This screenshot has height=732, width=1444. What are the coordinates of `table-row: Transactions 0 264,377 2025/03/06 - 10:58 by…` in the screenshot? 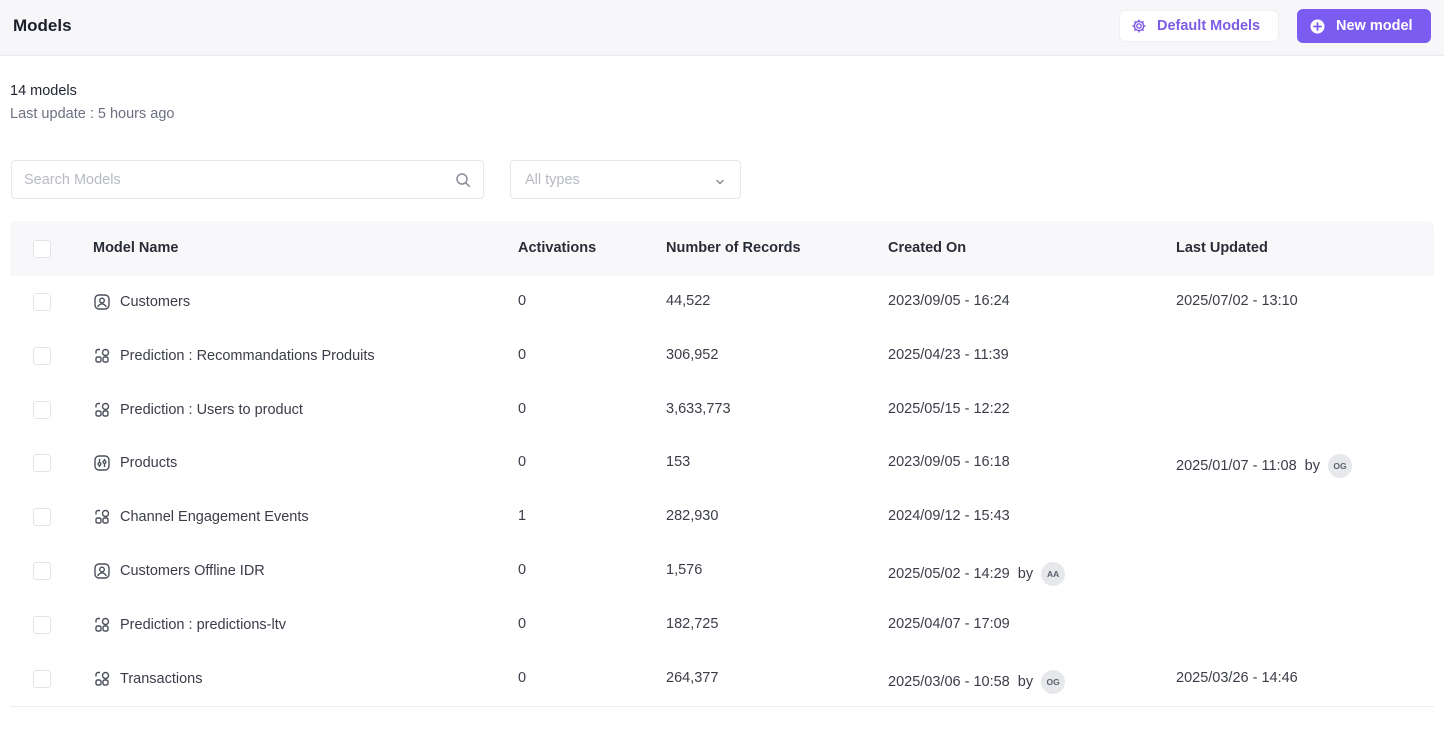 It's located at (722, 680).